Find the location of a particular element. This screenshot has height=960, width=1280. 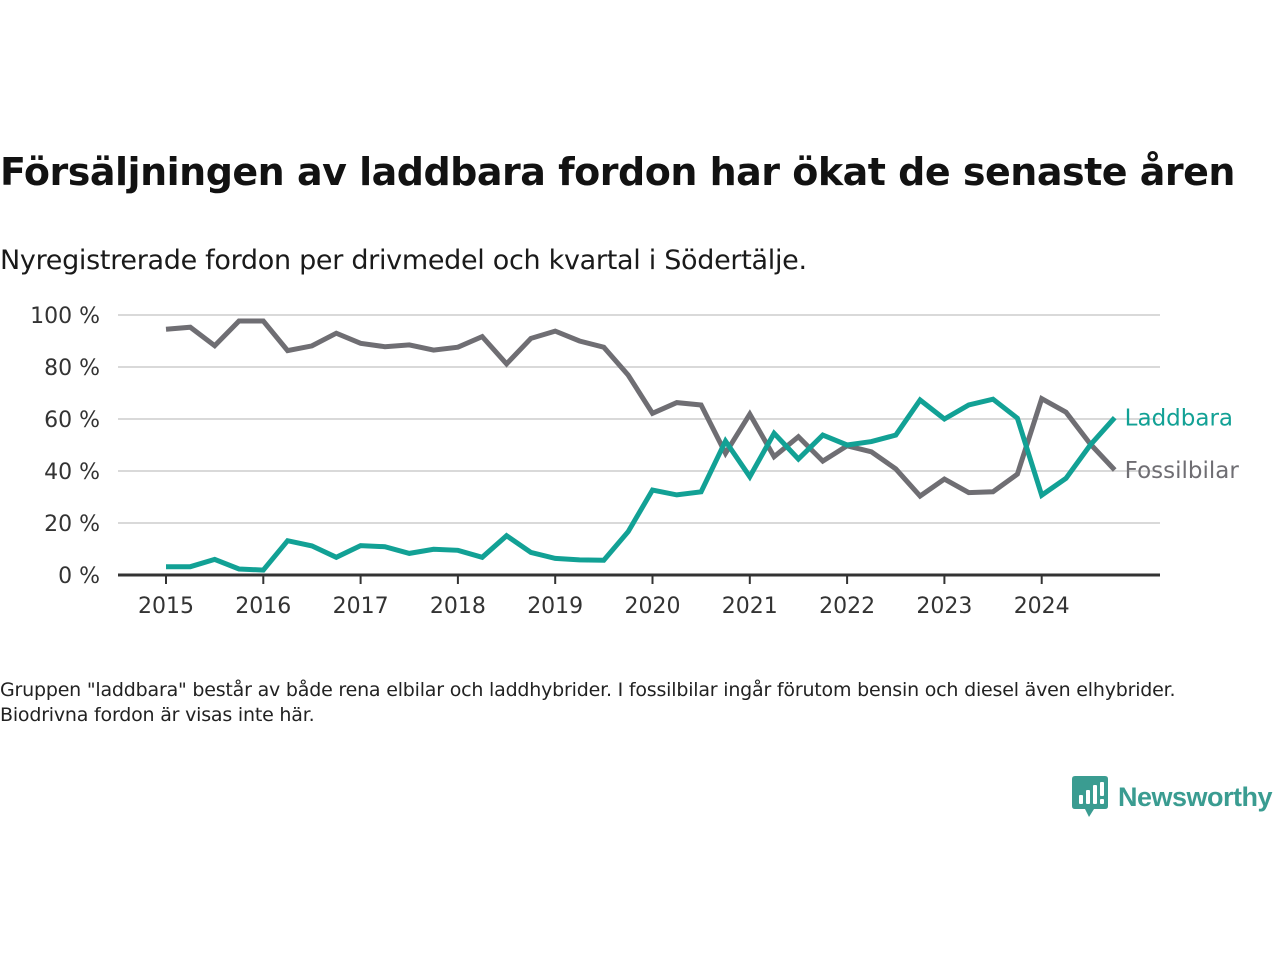

series-line-fossilbilar is located at coordinates (641, 409).